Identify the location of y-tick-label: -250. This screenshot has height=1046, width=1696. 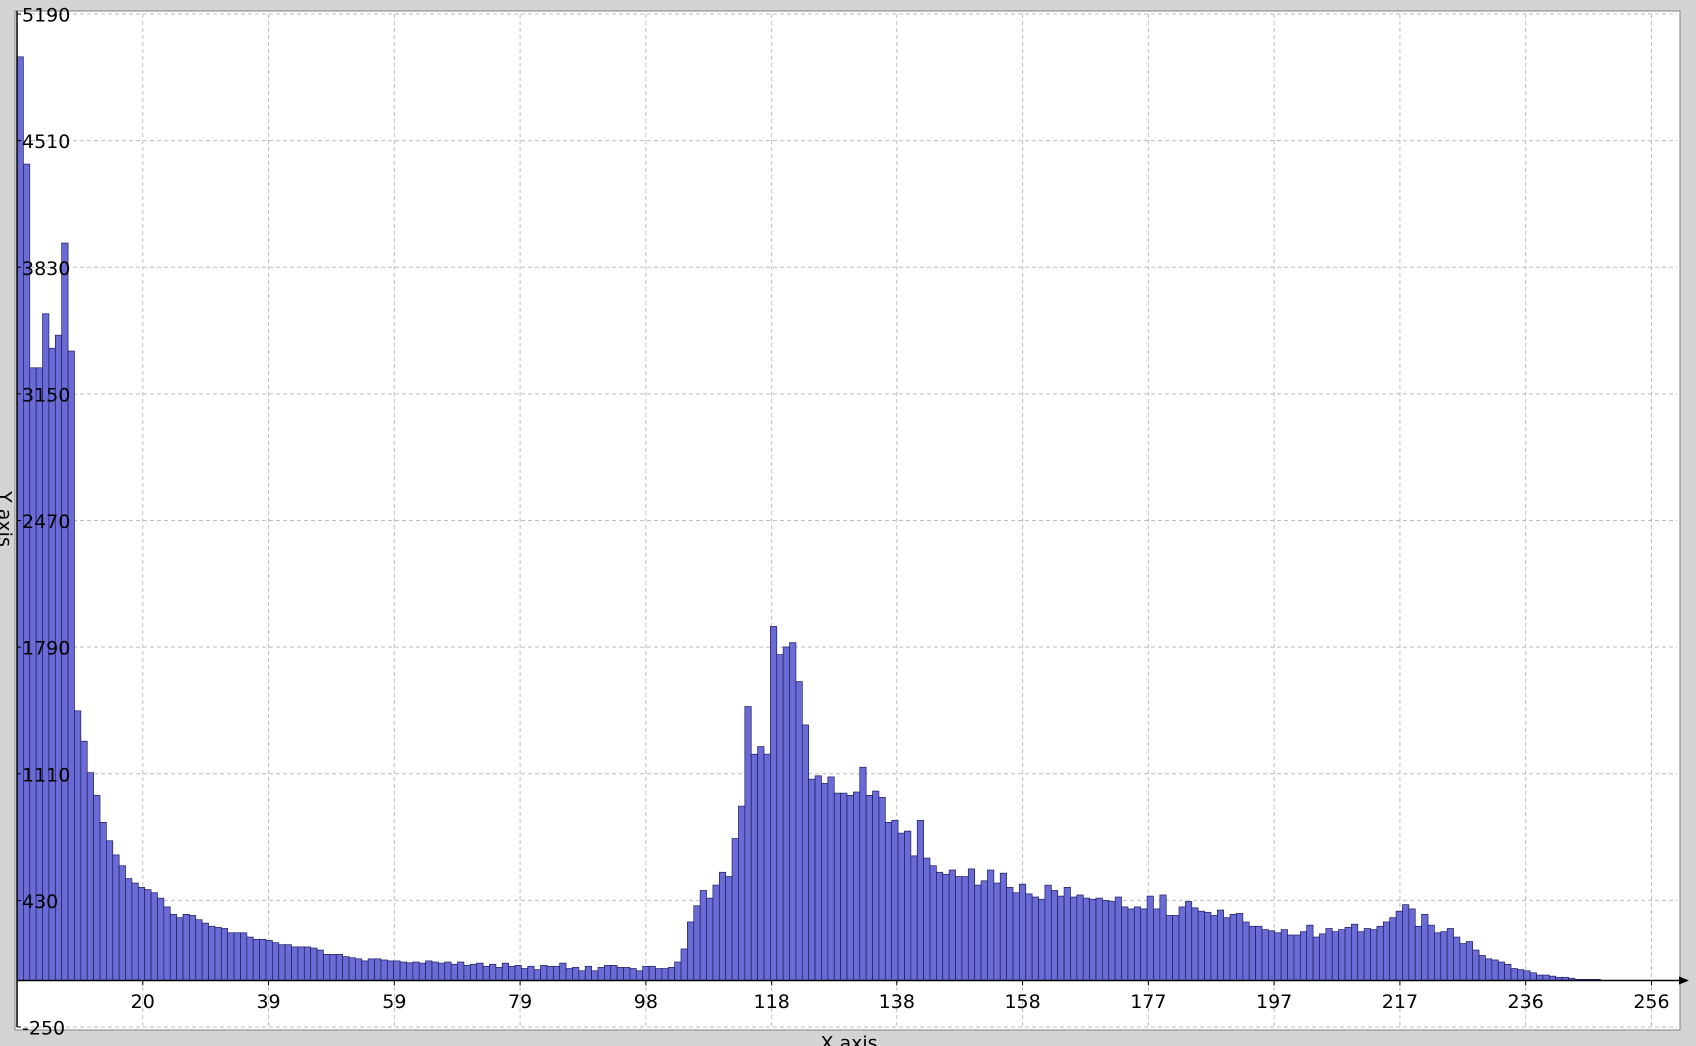
(43, 1029).